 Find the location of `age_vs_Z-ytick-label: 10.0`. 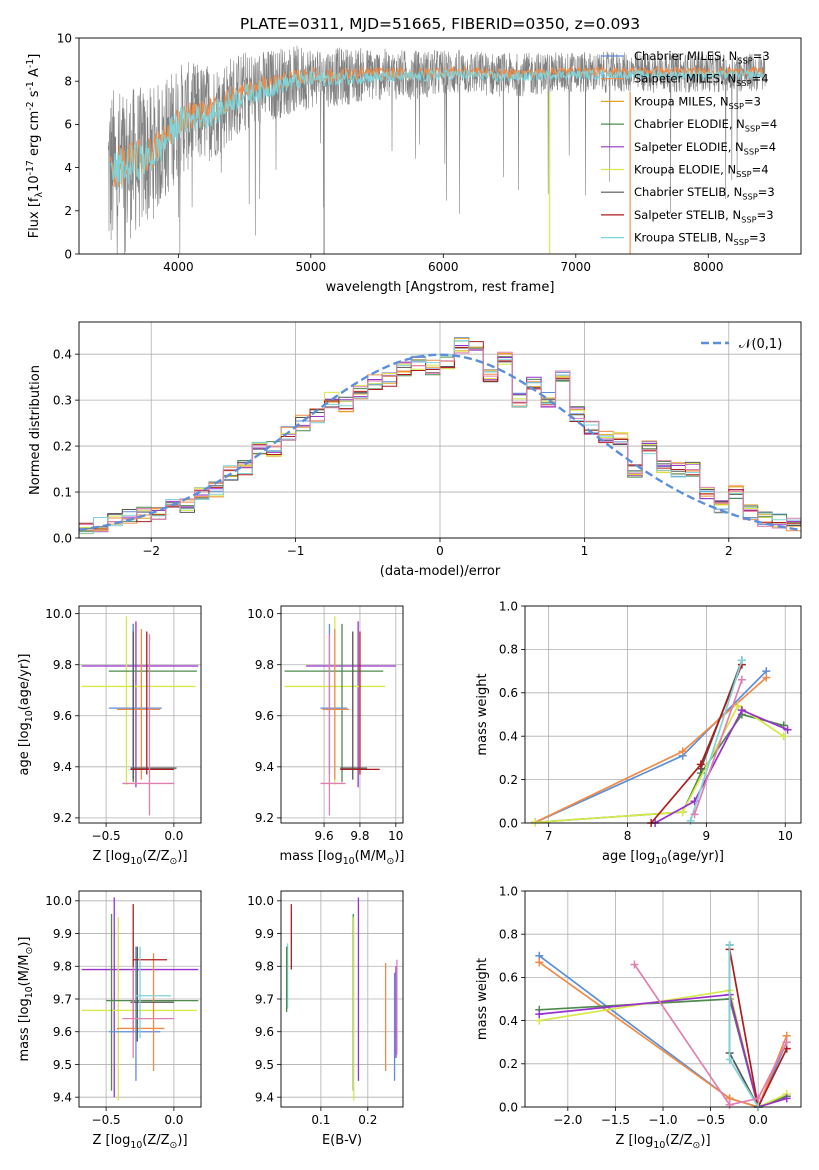

age_vs_Z-ytick-label: 10.0 is located at coordinates (58, 614).